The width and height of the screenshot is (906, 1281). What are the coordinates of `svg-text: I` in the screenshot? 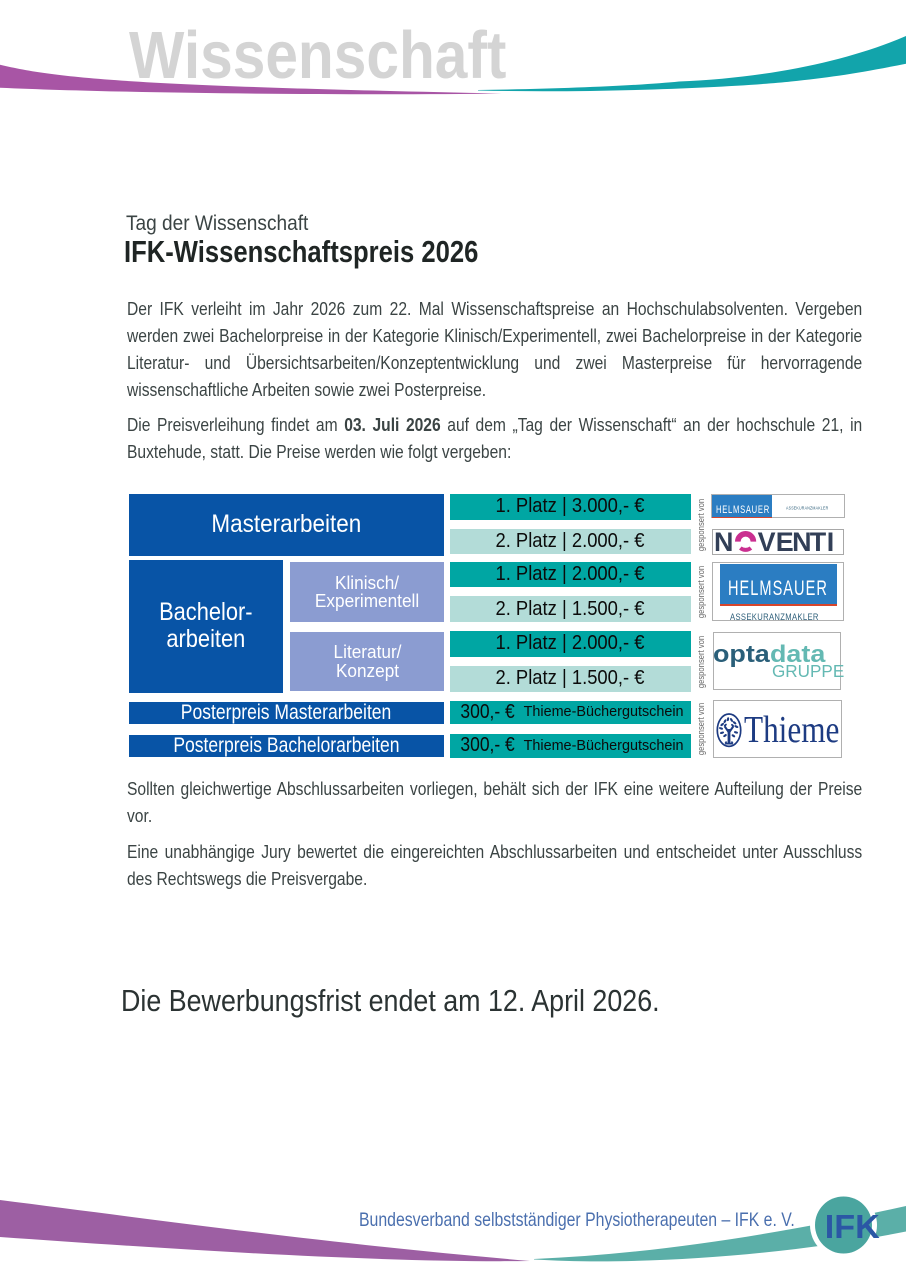 It's located at (830, 542).